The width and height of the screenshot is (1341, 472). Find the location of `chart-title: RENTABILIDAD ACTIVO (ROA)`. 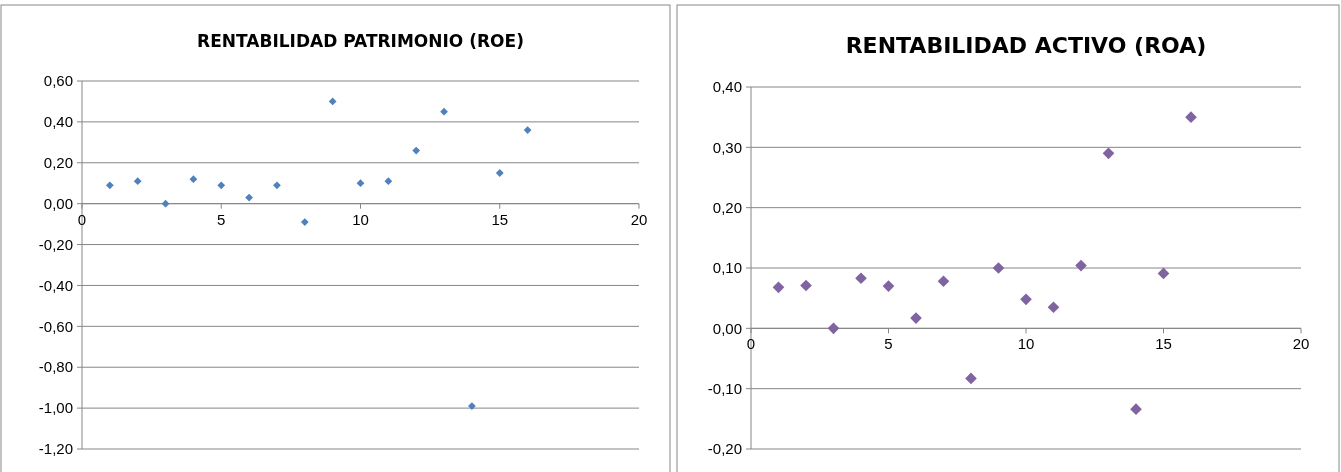

chart-title: RENTABILIDAD ACTIVO (ROA) is located at coordinates (1026, 45).